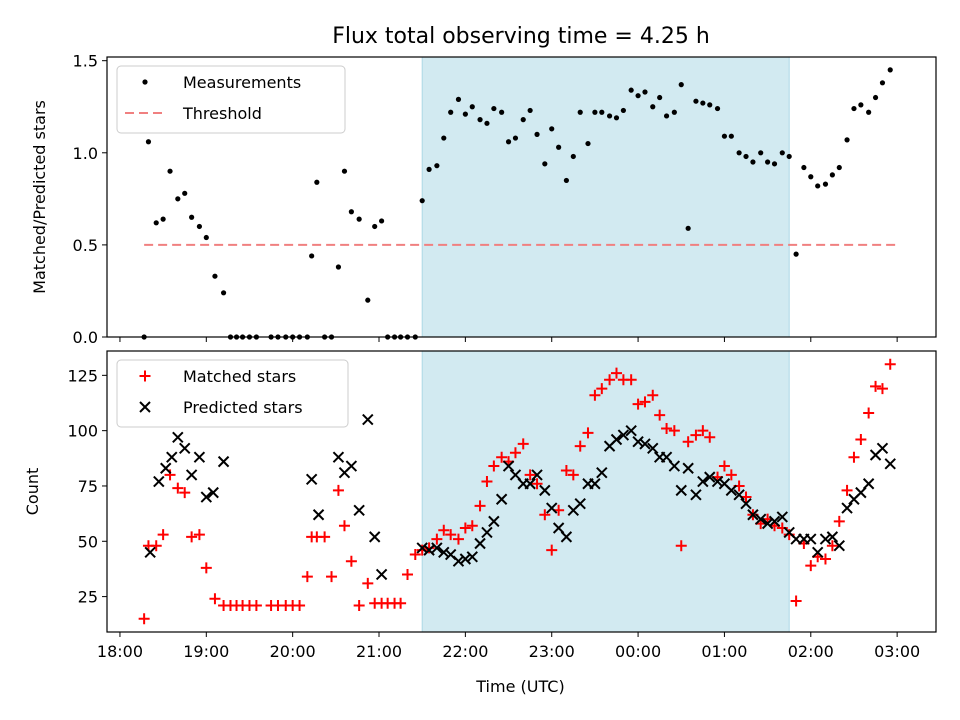  Describe the element at coordinates (32, 492) in the screenshot. I see `y-axis-label: Count` at that location.